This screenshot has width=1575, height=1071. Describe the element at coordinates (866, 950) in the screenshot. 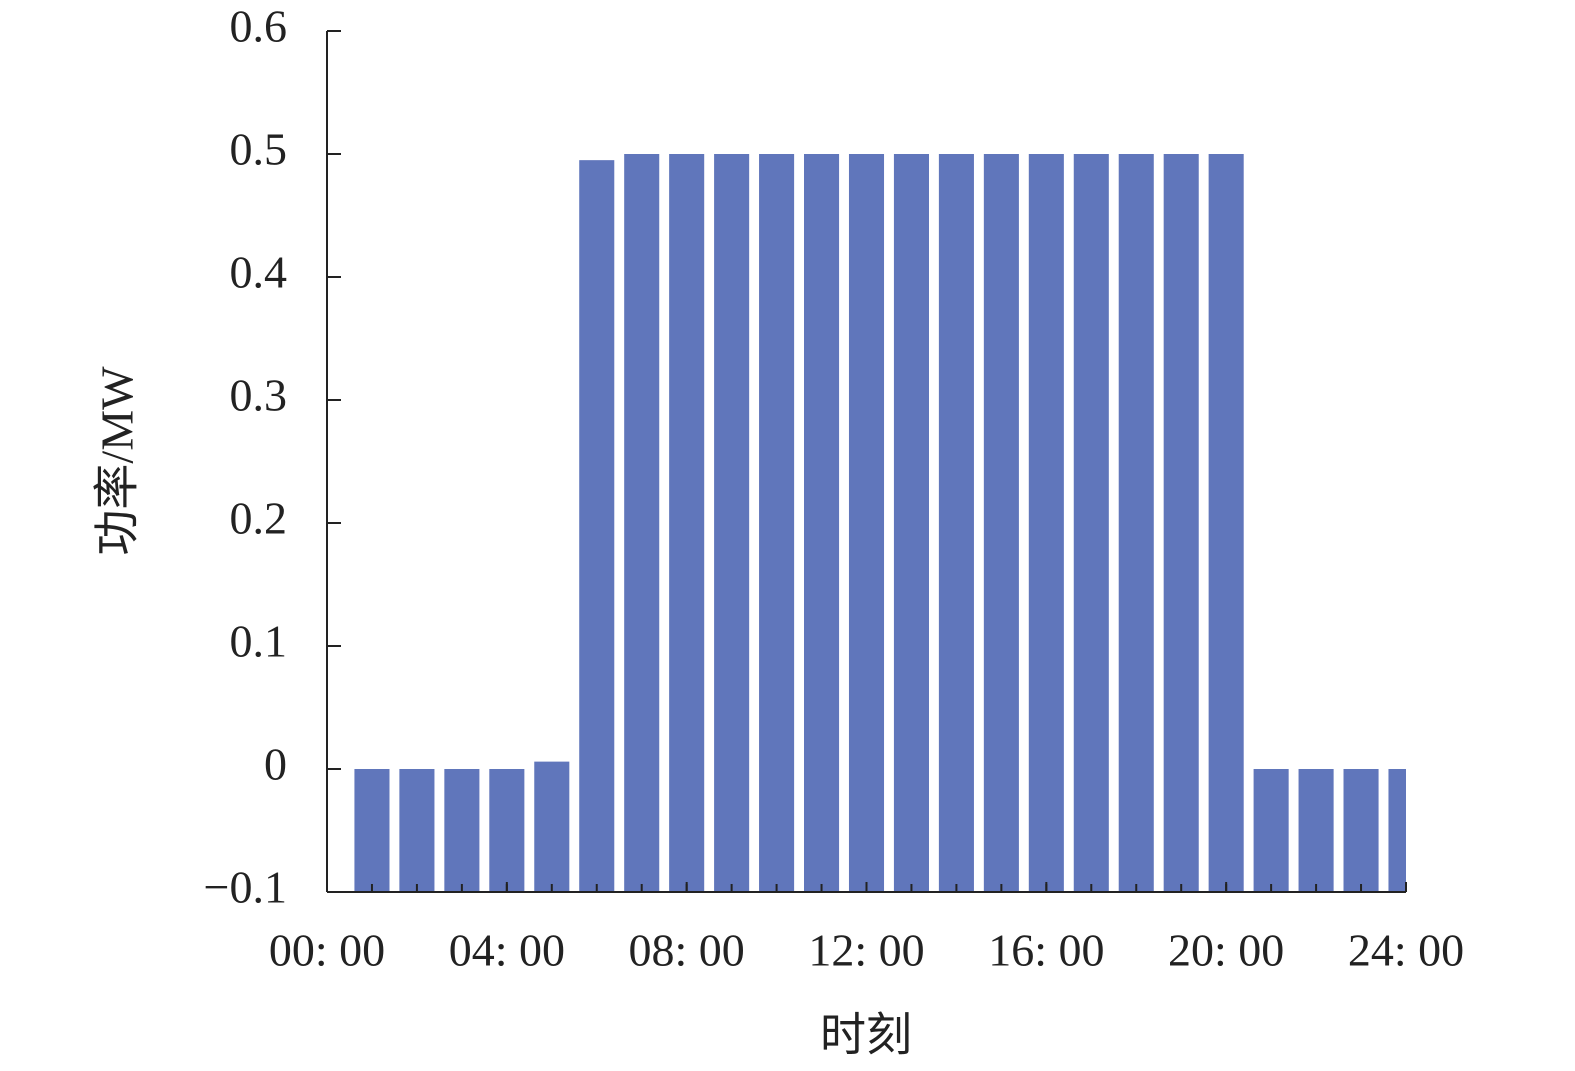

I see `x-tick-label: 12: 00` at that location.